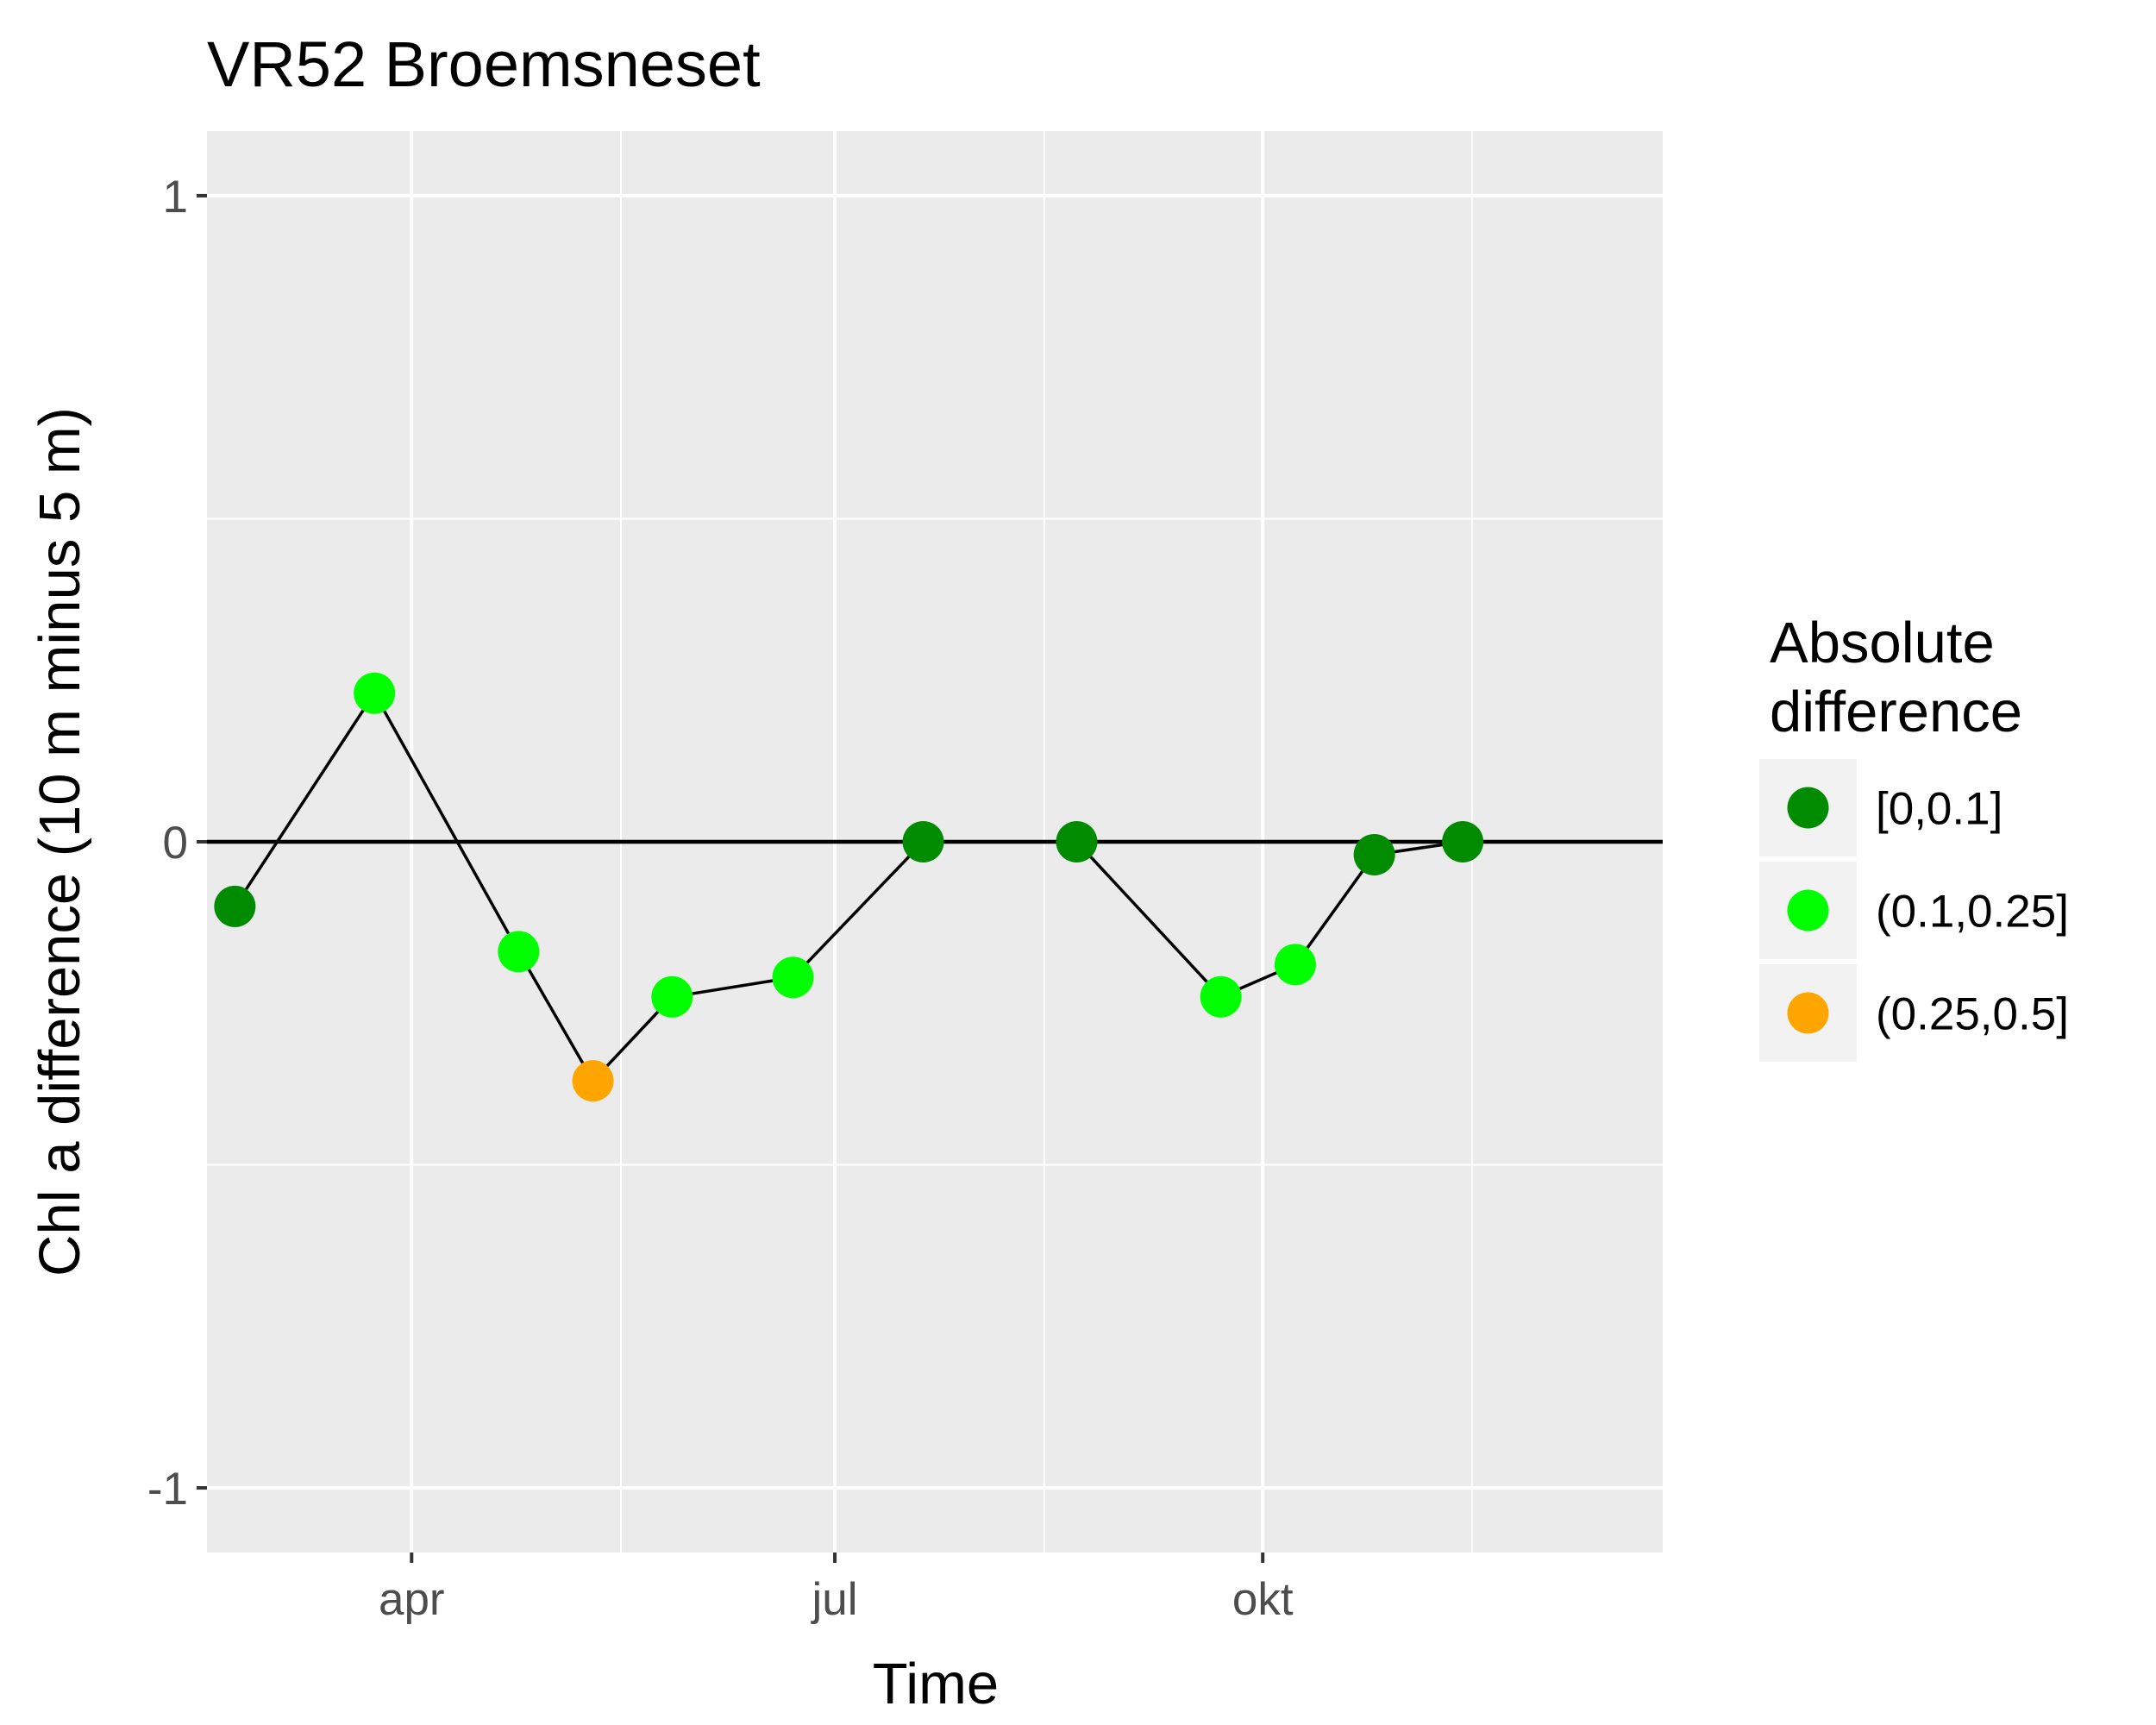 This screenshot has height=1725, width=2156. What do you see at coordinates (1972, 913) in the screenshot?
I see `legend-label: (0.1,0.25]` at bounding box center [1972, 913].